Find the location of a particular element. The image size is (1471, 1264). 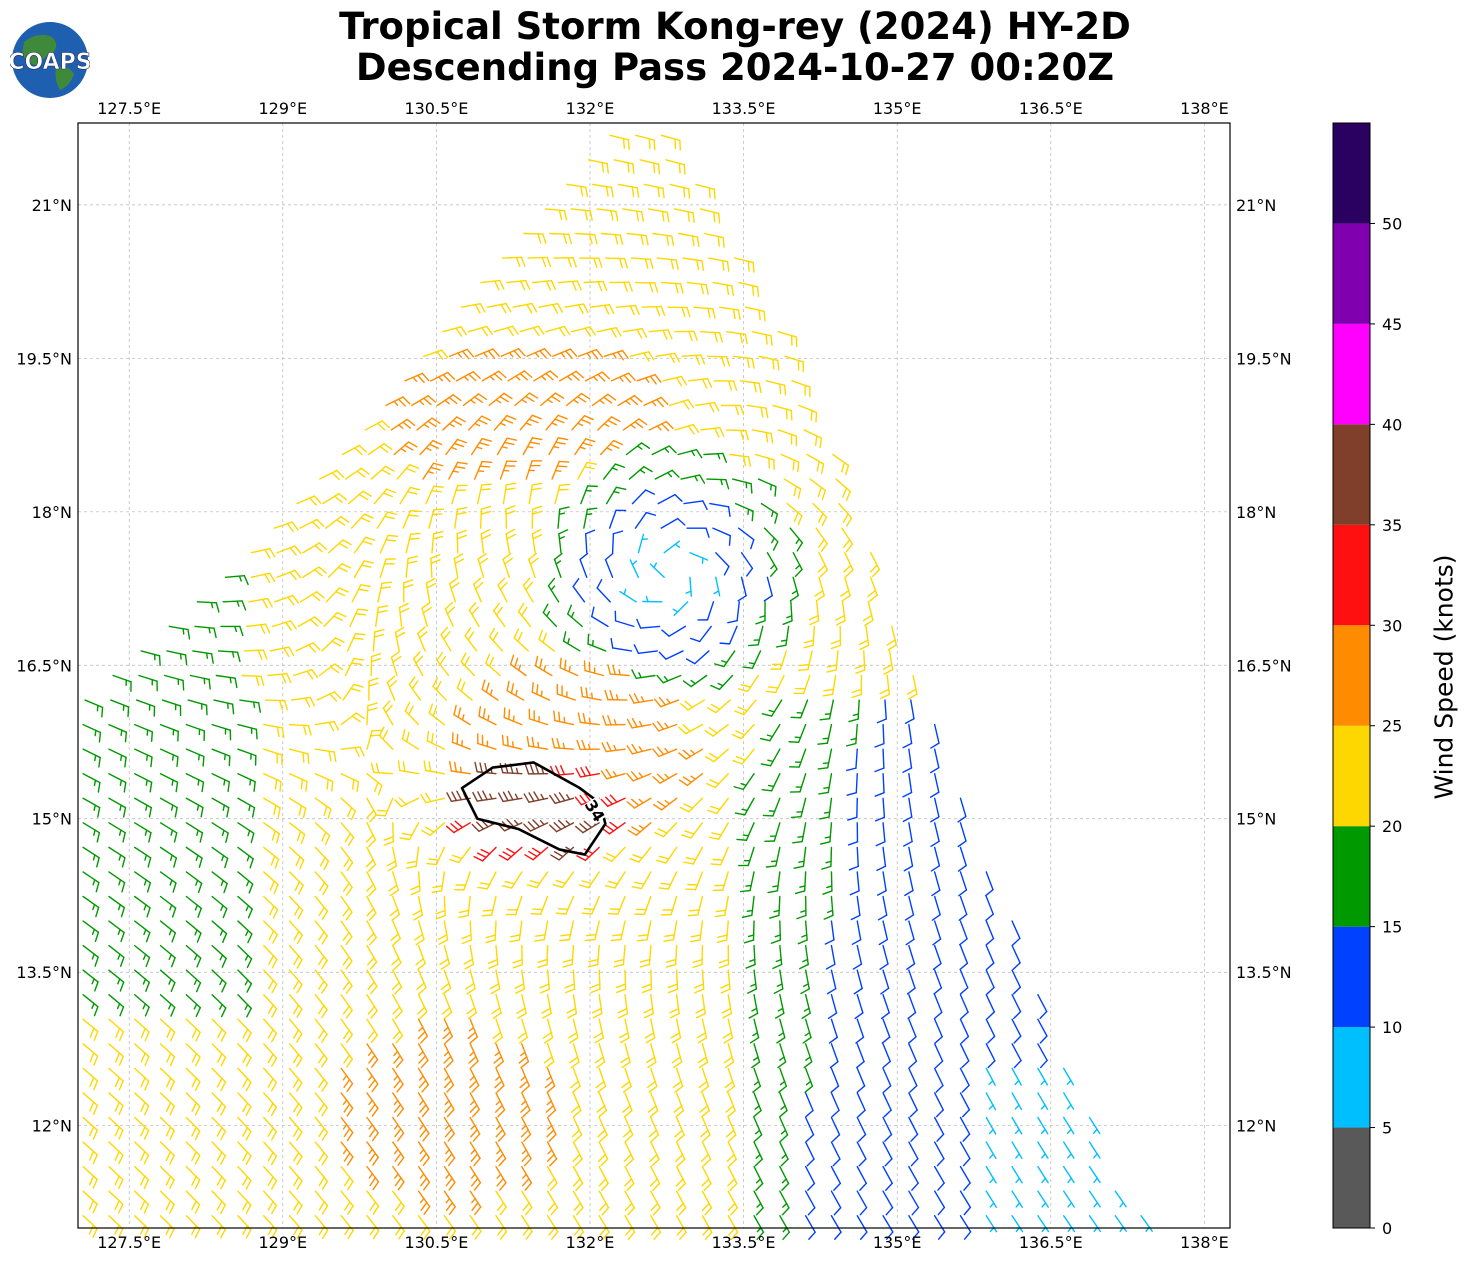

colorbar: 0 5 10 15 20 25 30 35 40 45 50 is located at coordinates (1367, 680).